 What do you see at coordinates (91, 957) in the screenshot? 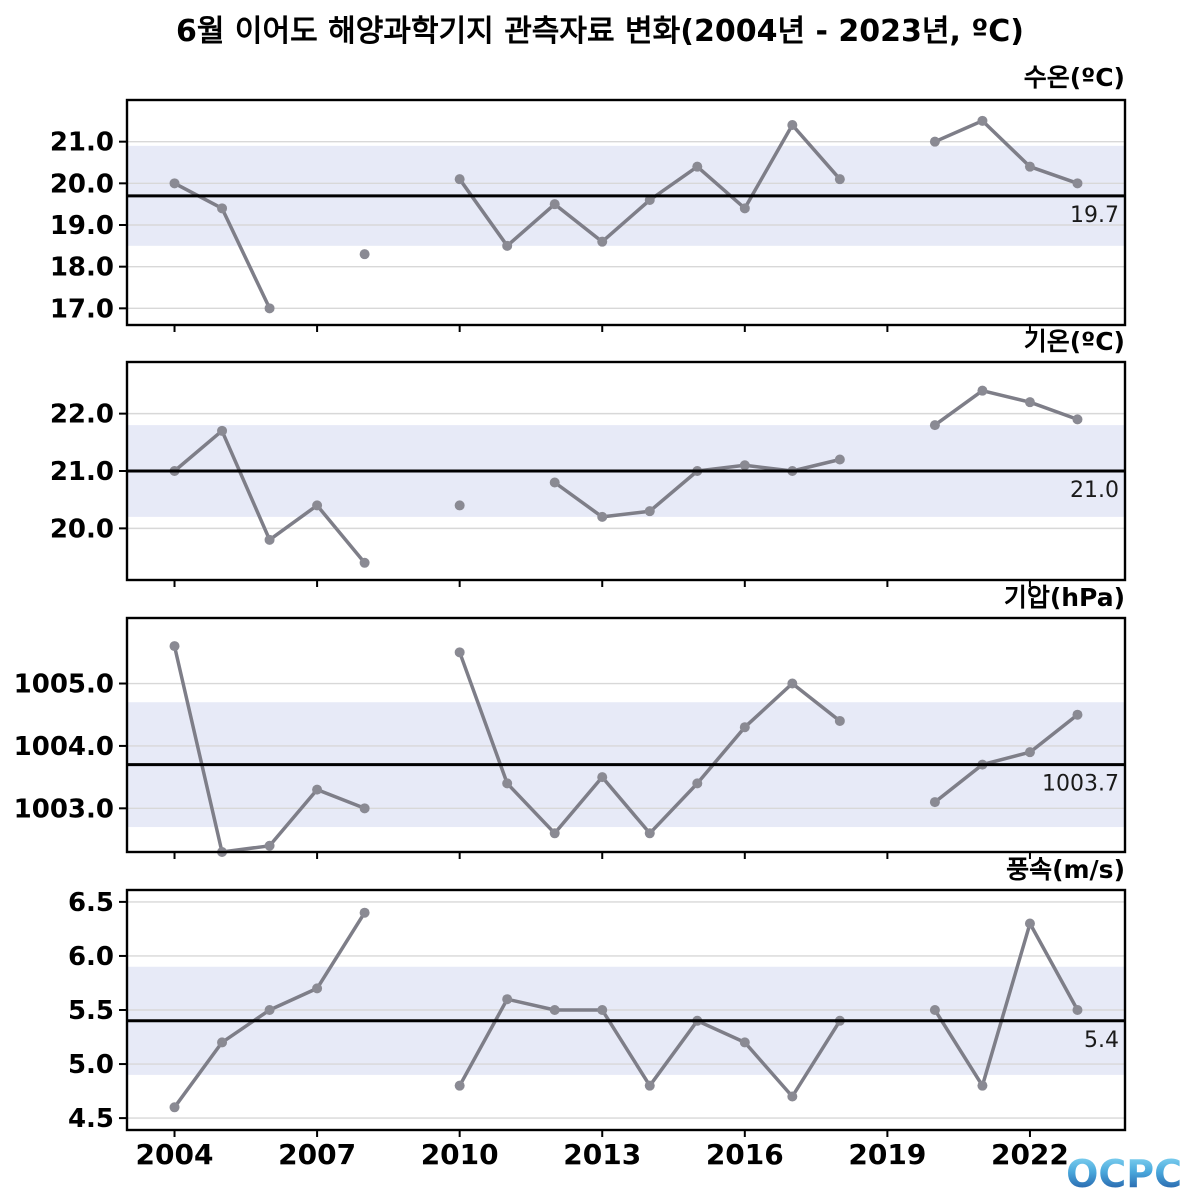
I see `y-tick-label: 6.0` at bounding box center [91, 957].